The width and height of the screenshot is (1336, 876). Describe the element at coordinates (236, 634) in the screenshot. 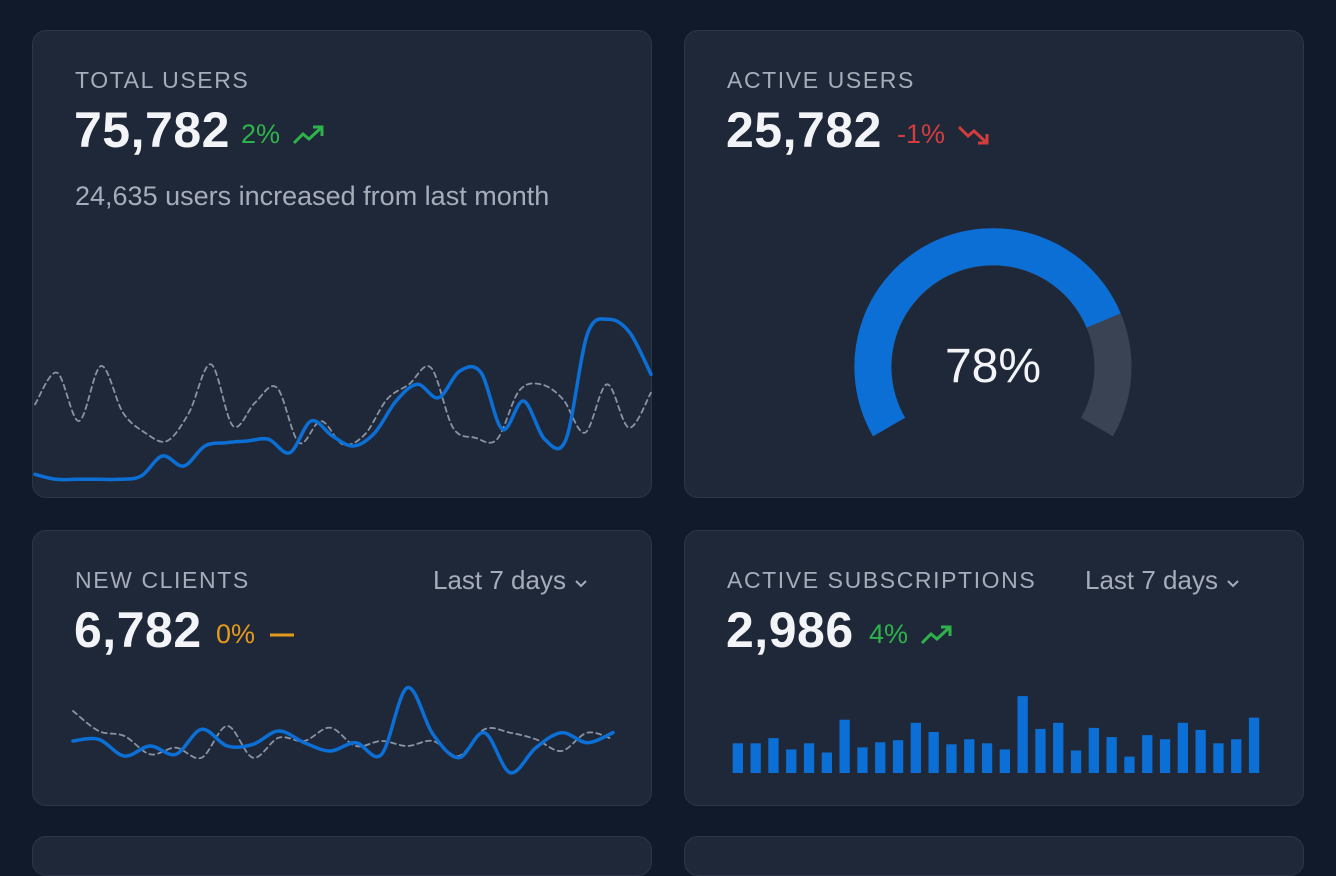

I see `trend-percent: 0%` at that location.